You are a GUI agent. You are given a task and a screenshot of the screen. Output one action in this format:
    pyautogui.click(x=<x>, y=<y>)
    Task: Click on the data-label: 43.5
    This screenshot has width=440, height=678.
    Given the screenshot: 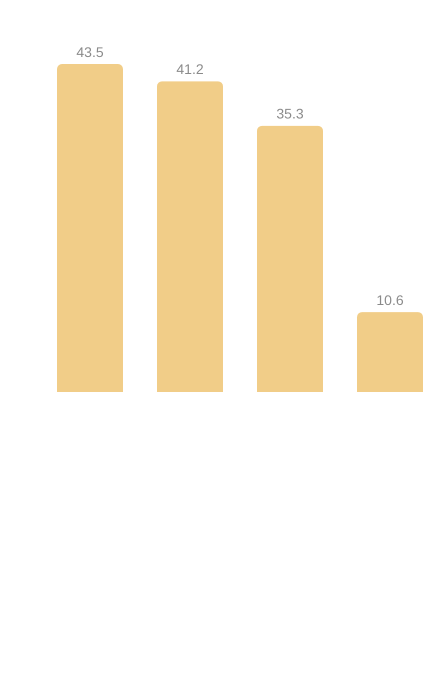 What is the action you would take?
    pyautogui.click(x=90, y=52)
    